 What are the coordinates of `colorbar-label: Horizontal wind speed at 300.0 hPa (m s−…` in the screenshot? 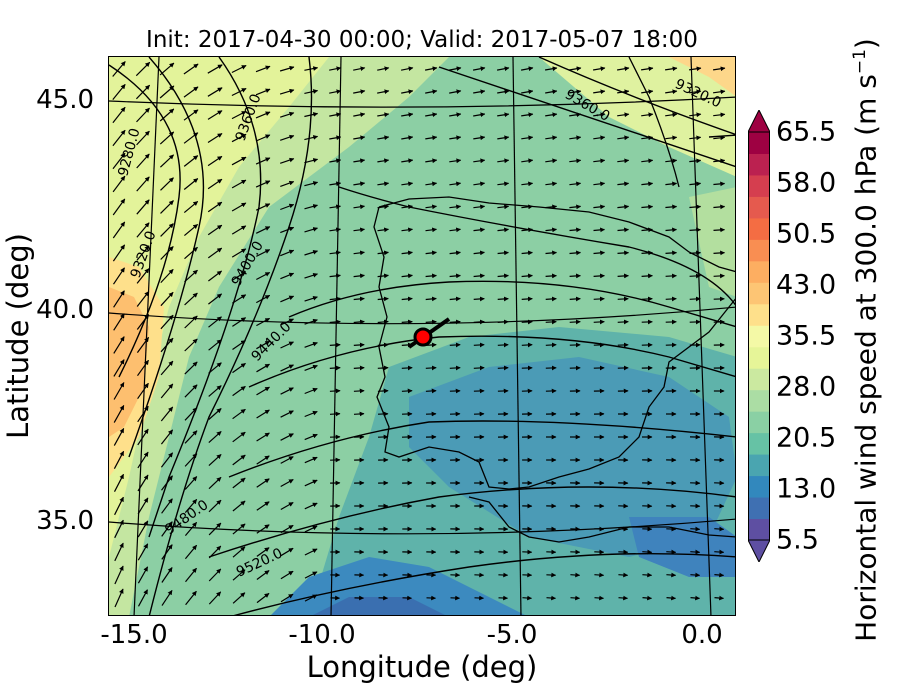 It's located at (866, 340).